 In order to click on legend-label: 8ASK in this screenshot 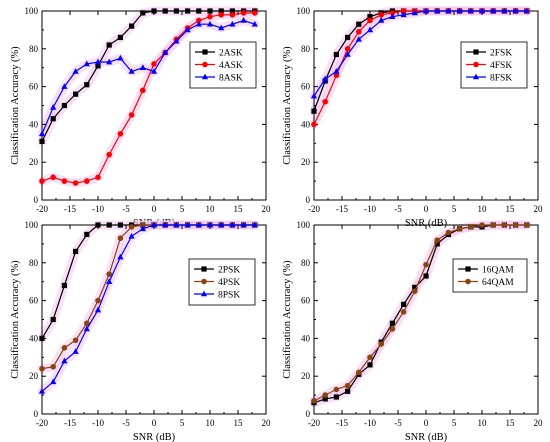, I will do `click(231, 79)`.